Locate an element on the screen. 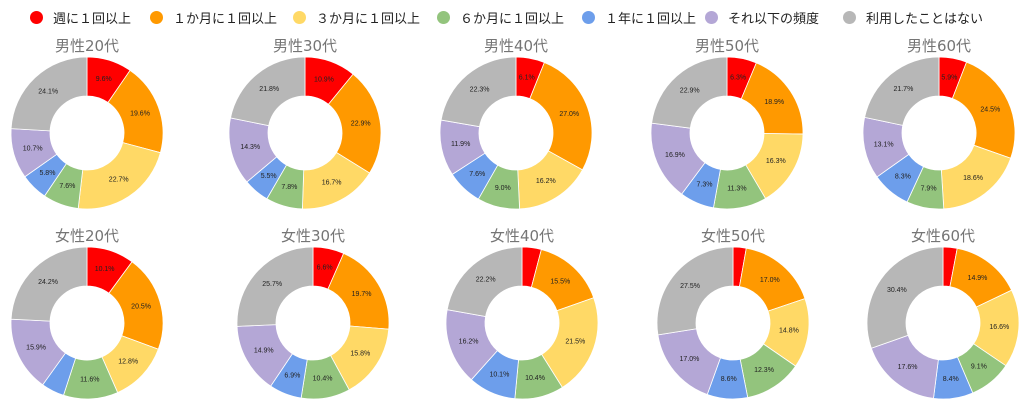 This screenshot has height=404, width=1024. donut-chart: 男性60代 5.9% 24.5% 18.6% 7.9% 8.3% 13.1% 21.7% is located at coordinates (939, 123).